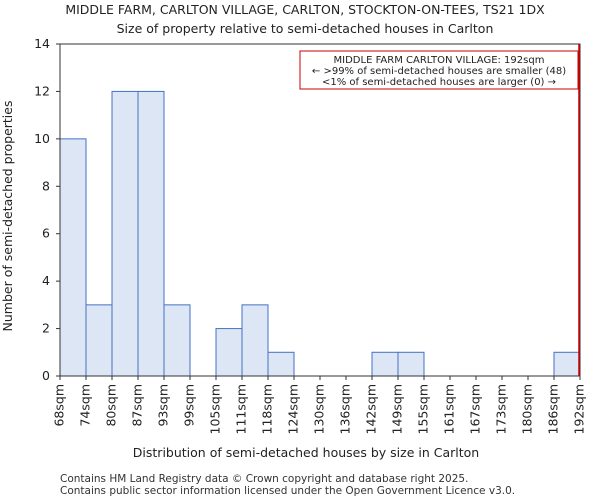  I want to click on x-tick-label-99sqm: 99sqm, so click(189, 405).